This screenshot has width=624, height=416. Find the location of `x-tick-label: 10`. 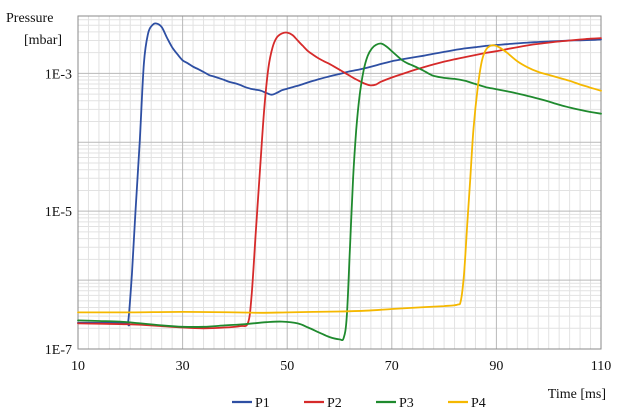

x-tick-label: 10 is located at coordinates (78, 366).